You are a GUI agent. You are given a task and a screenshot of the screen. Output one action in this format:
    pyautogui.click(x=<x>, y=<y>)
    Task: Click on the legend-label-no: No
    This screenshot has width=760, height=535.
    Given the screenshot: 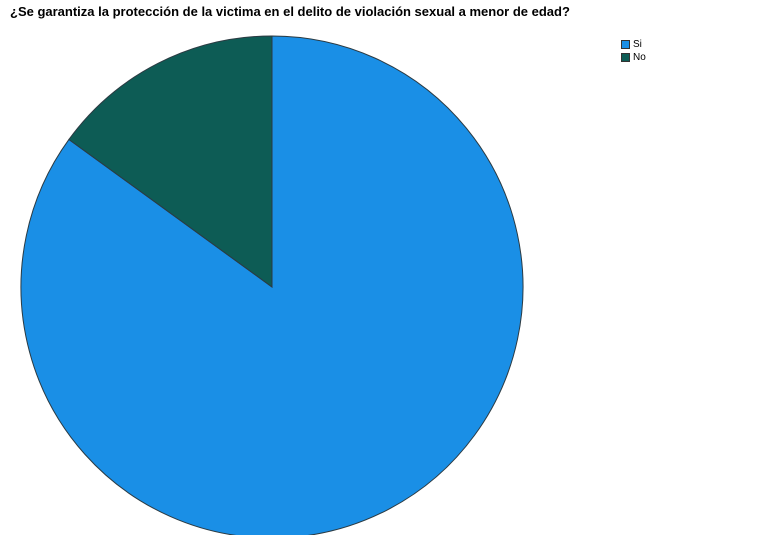 What is the action you would take?
    pyautogui.click(x=639, y=57)
    